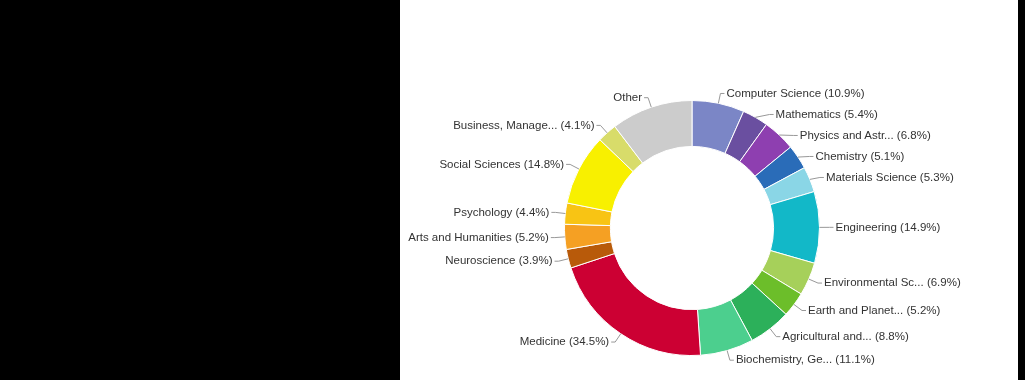 This screenshot has height=380, width=1025. Describe the element at coordinates (888, 226) in the screenshot. I see `slice-label: Engineering (14.9%)` at that location.